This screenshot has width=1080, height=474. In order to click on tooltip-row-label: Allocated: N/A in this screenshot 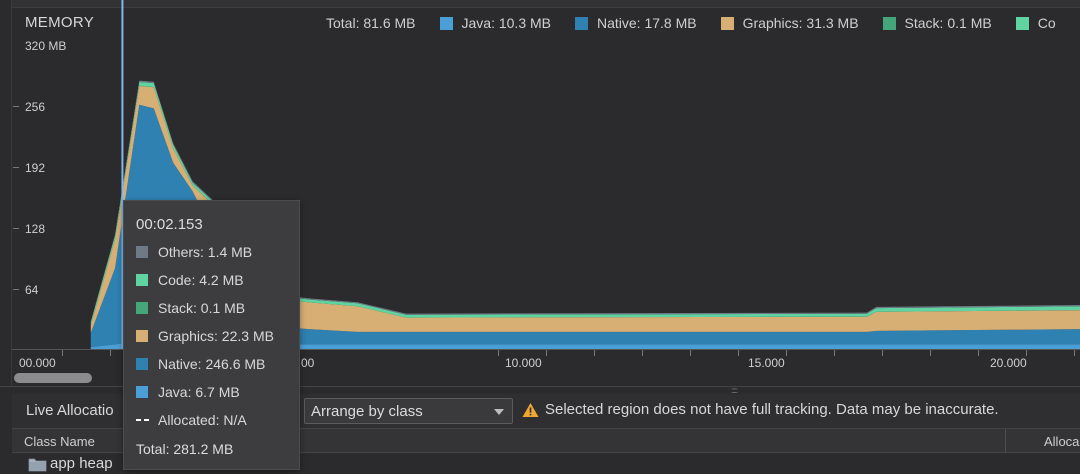, I will do `click(202, 420)`.